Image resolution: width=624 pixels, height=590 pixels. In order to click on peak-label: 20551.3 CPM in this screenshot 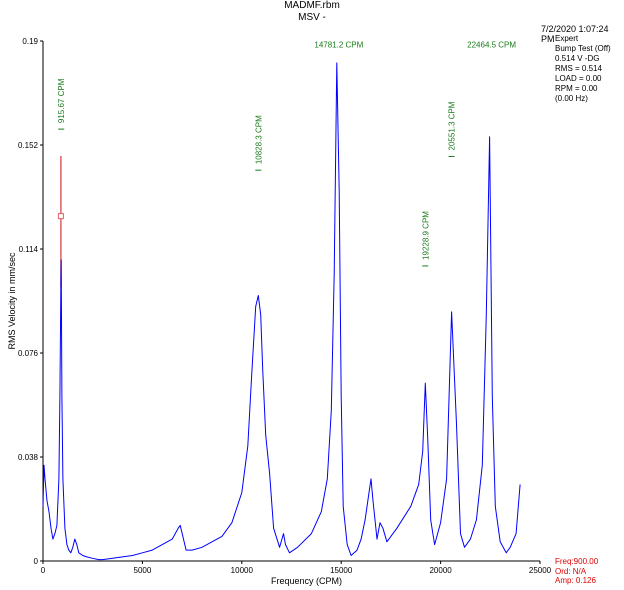, I will do `click(452, 125)`.